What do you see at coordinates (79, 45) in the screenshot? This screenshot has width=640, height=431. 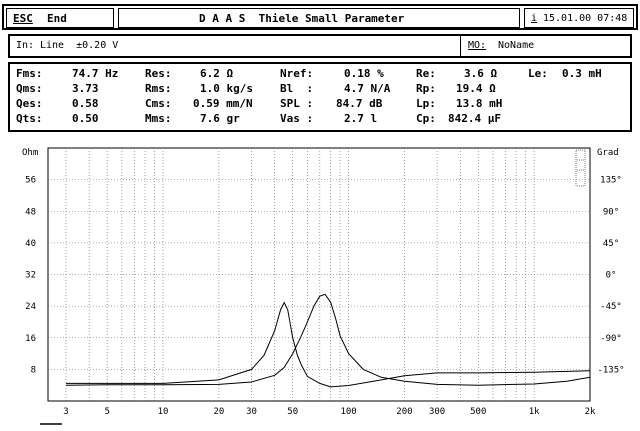 I see `input-value: Line ±0.20 V` at bounding box center [79, 45].